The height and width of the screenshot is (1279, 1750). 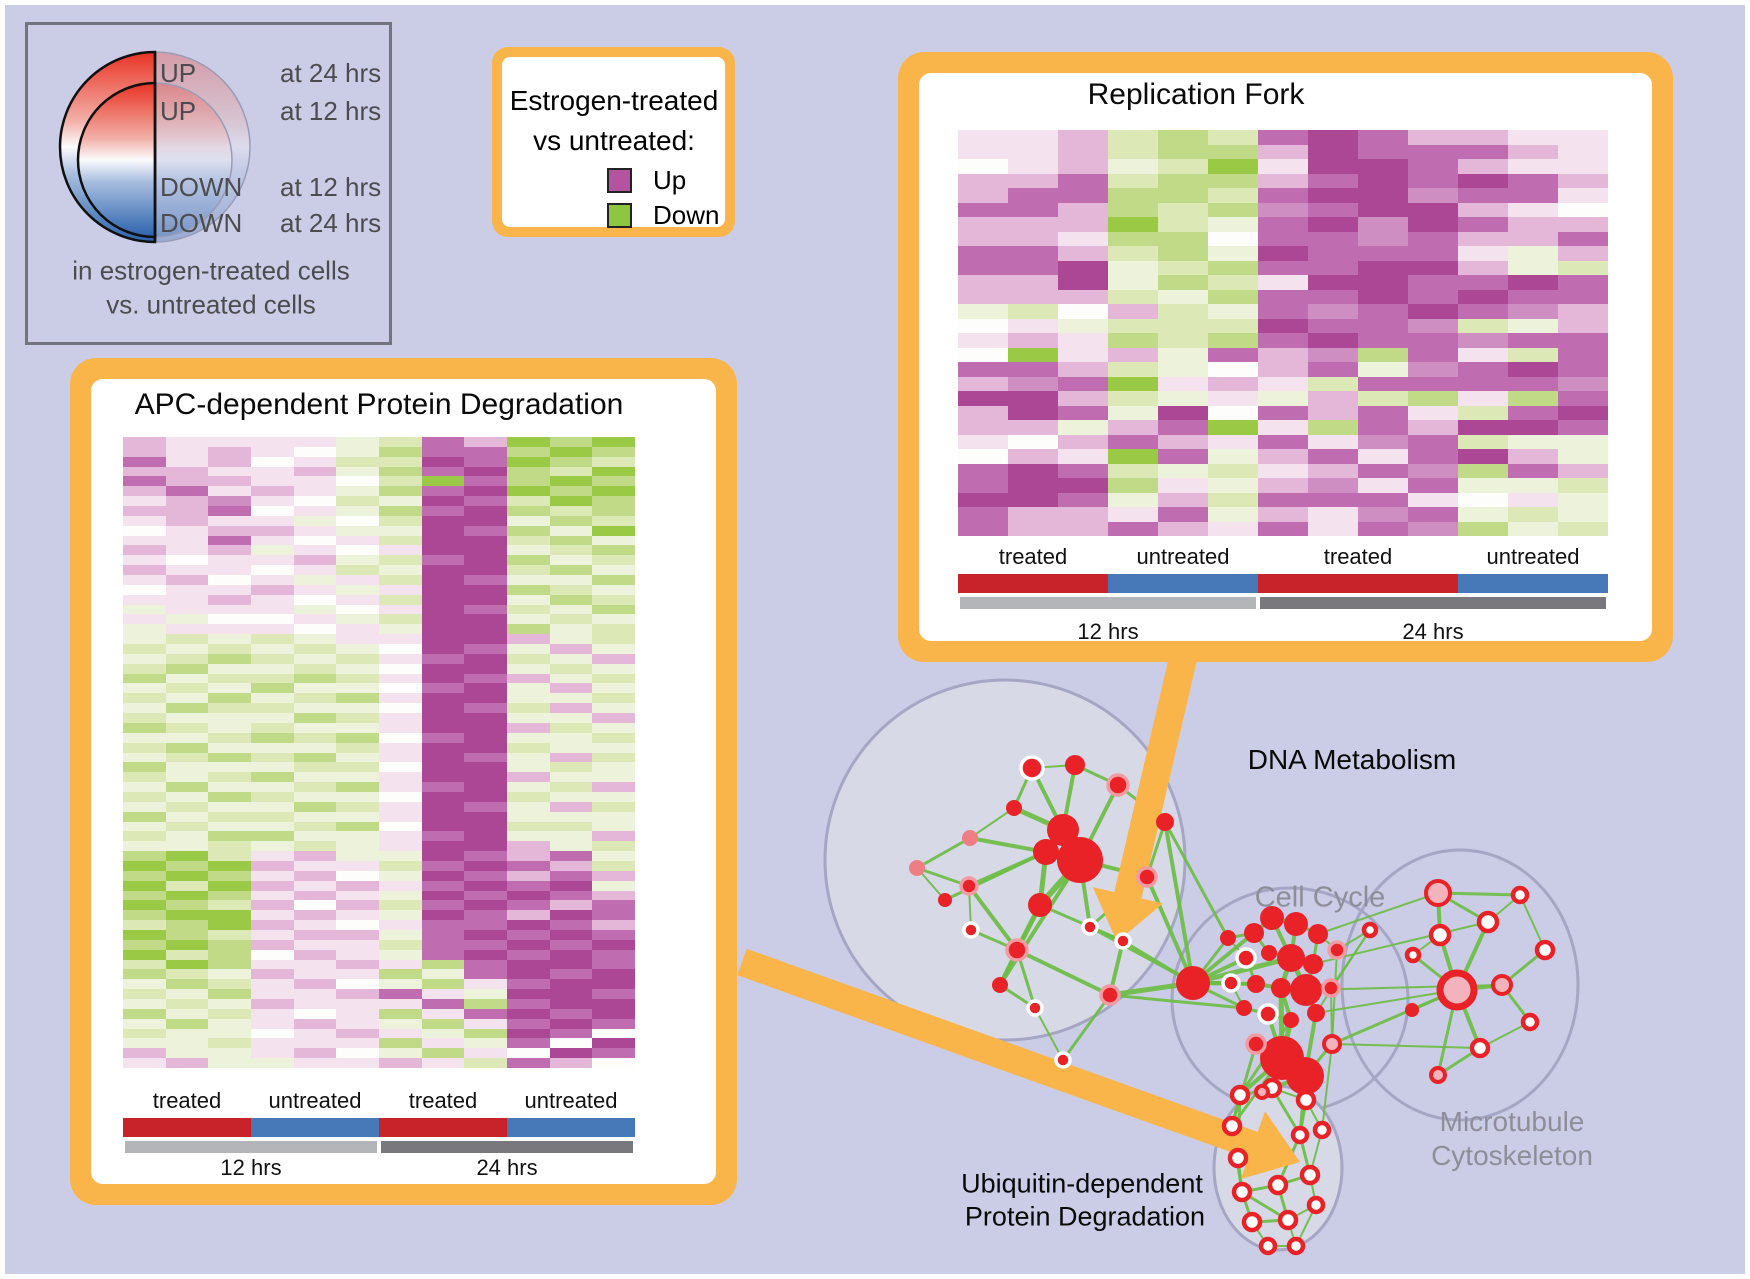 What do you see at coordinates (1460, 985) in the screenshot?
I see `cluster-microtubule` at bounding box center [1460, 985].